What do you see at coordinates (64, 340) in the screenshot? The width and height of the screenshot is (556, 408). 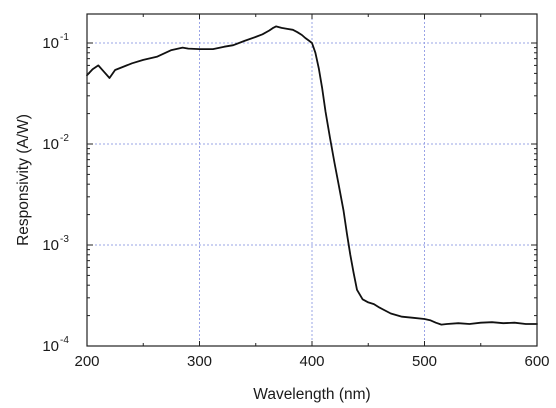 I see `y-tick-exponent: -4` at bounding box center [64, 340].